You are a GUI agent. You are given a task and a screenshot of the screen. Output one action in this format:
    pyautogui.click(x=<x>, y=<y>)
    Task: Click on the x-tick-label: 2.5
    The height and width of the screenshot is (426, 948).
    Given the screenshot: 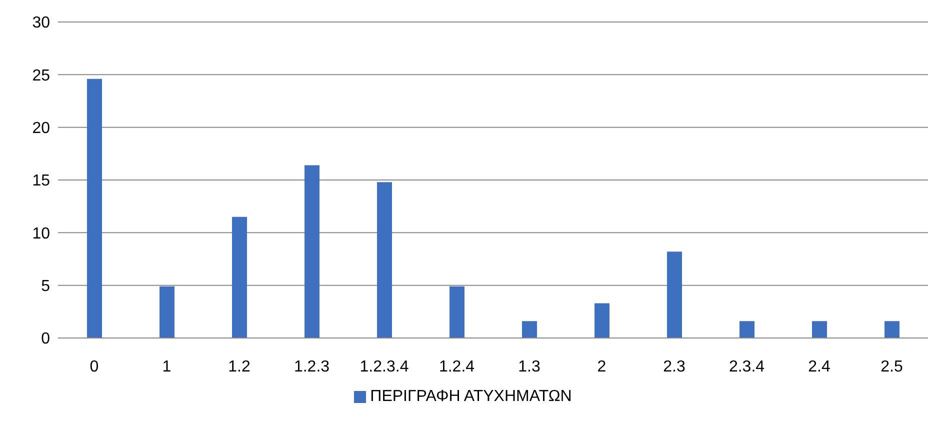 What is the action you would take?
    pyautogui.click(x=891, y=367)
    